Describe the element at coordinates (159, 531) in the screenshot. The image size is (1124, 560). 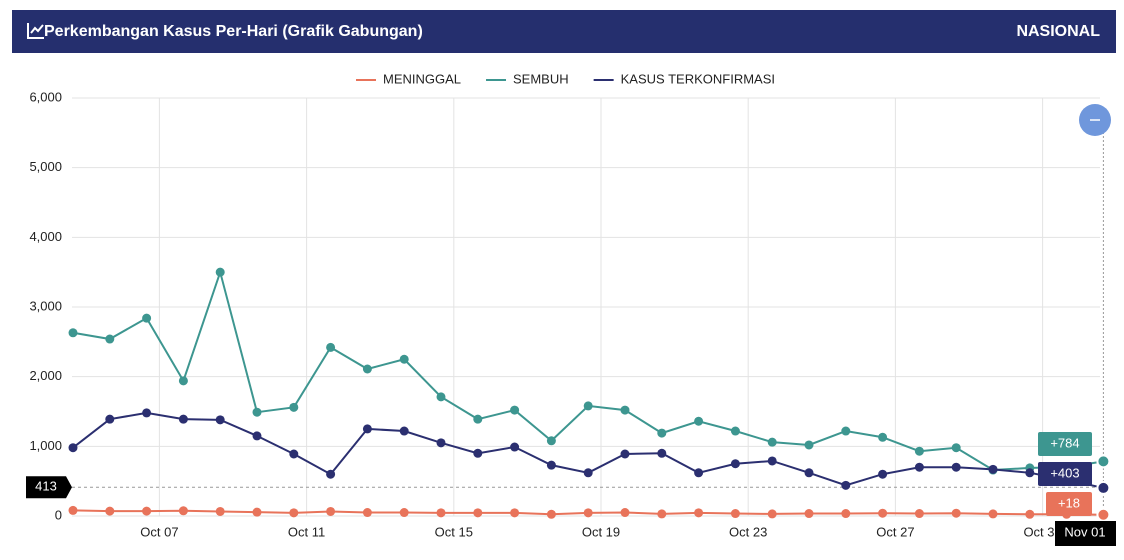
I see `x-tick-label: Oct 07` at that location.